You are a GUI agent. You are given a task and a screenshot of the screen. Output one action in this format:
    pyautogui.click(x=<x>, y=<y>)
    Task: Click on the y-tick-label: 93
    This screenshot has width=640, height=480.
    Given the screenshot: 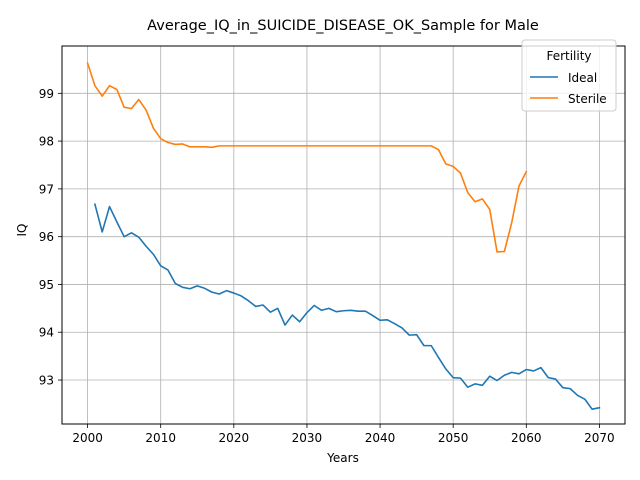 What is the action you would take?
    pyautogui.click(x=46, y=381)
    